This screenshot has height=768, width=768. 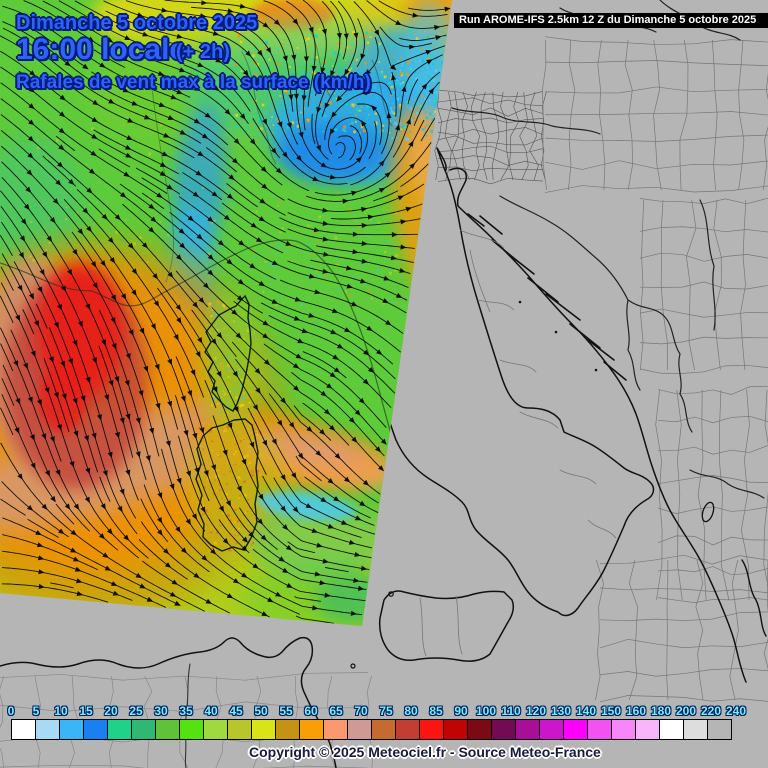 I want to click on sicily-coastline, so click(x=446, y=626).